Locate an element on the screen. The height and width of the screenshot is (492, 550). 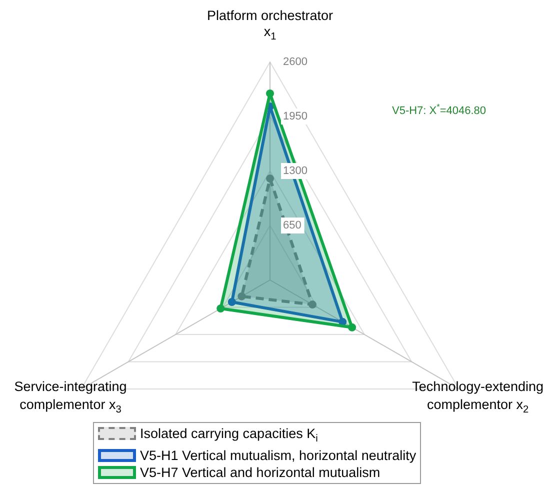
text: V5-H7: X$^{*}$=4046.80 is located at coordinates (439, 110).